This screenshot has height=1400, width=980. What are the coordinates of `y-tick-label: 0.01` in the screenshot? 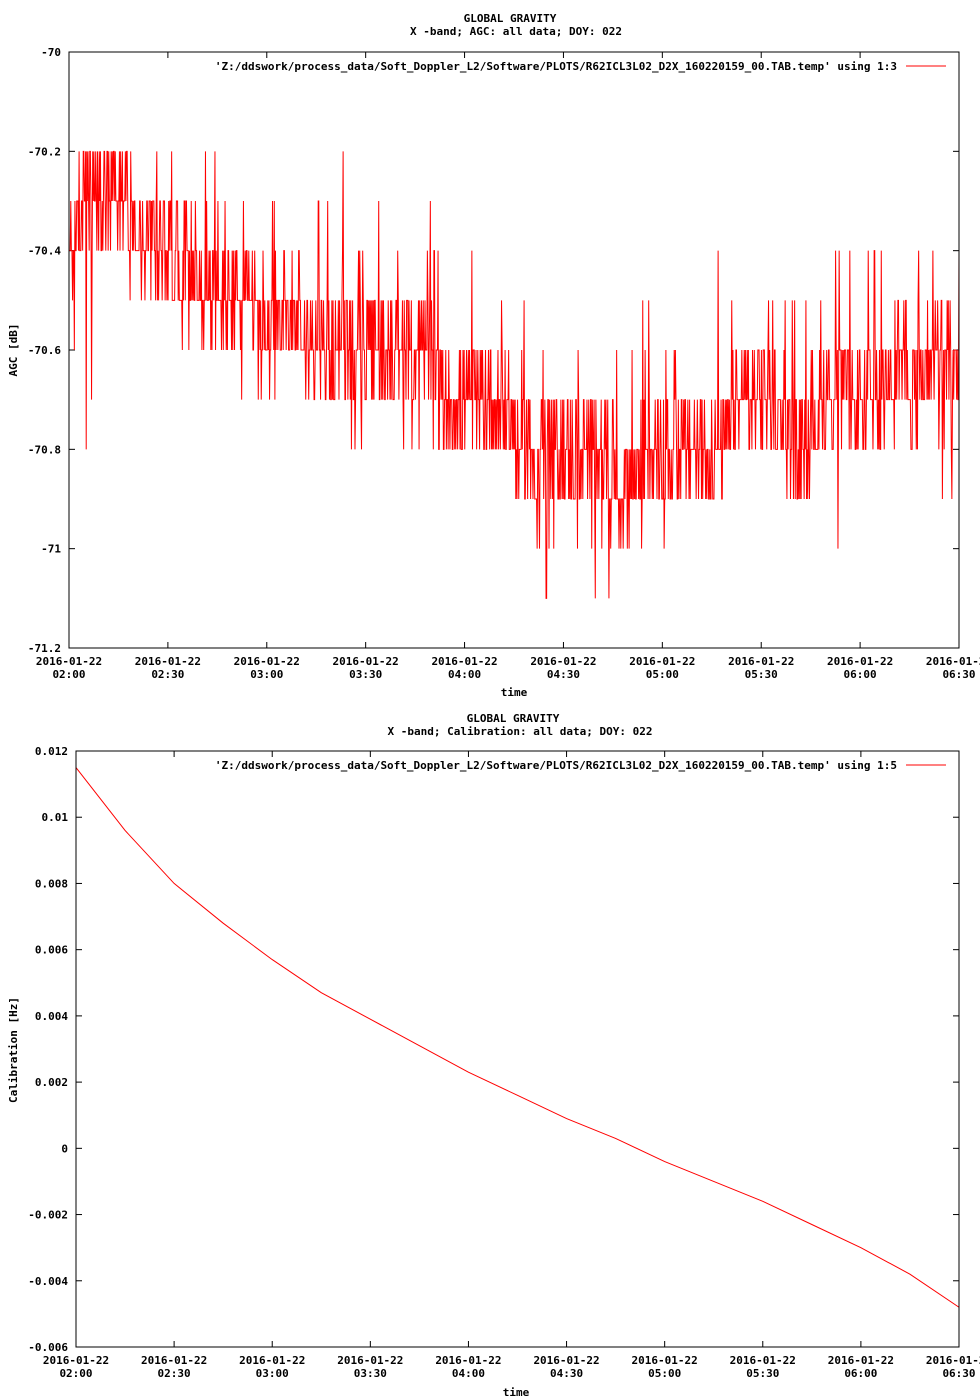 It's located at (55, 817).